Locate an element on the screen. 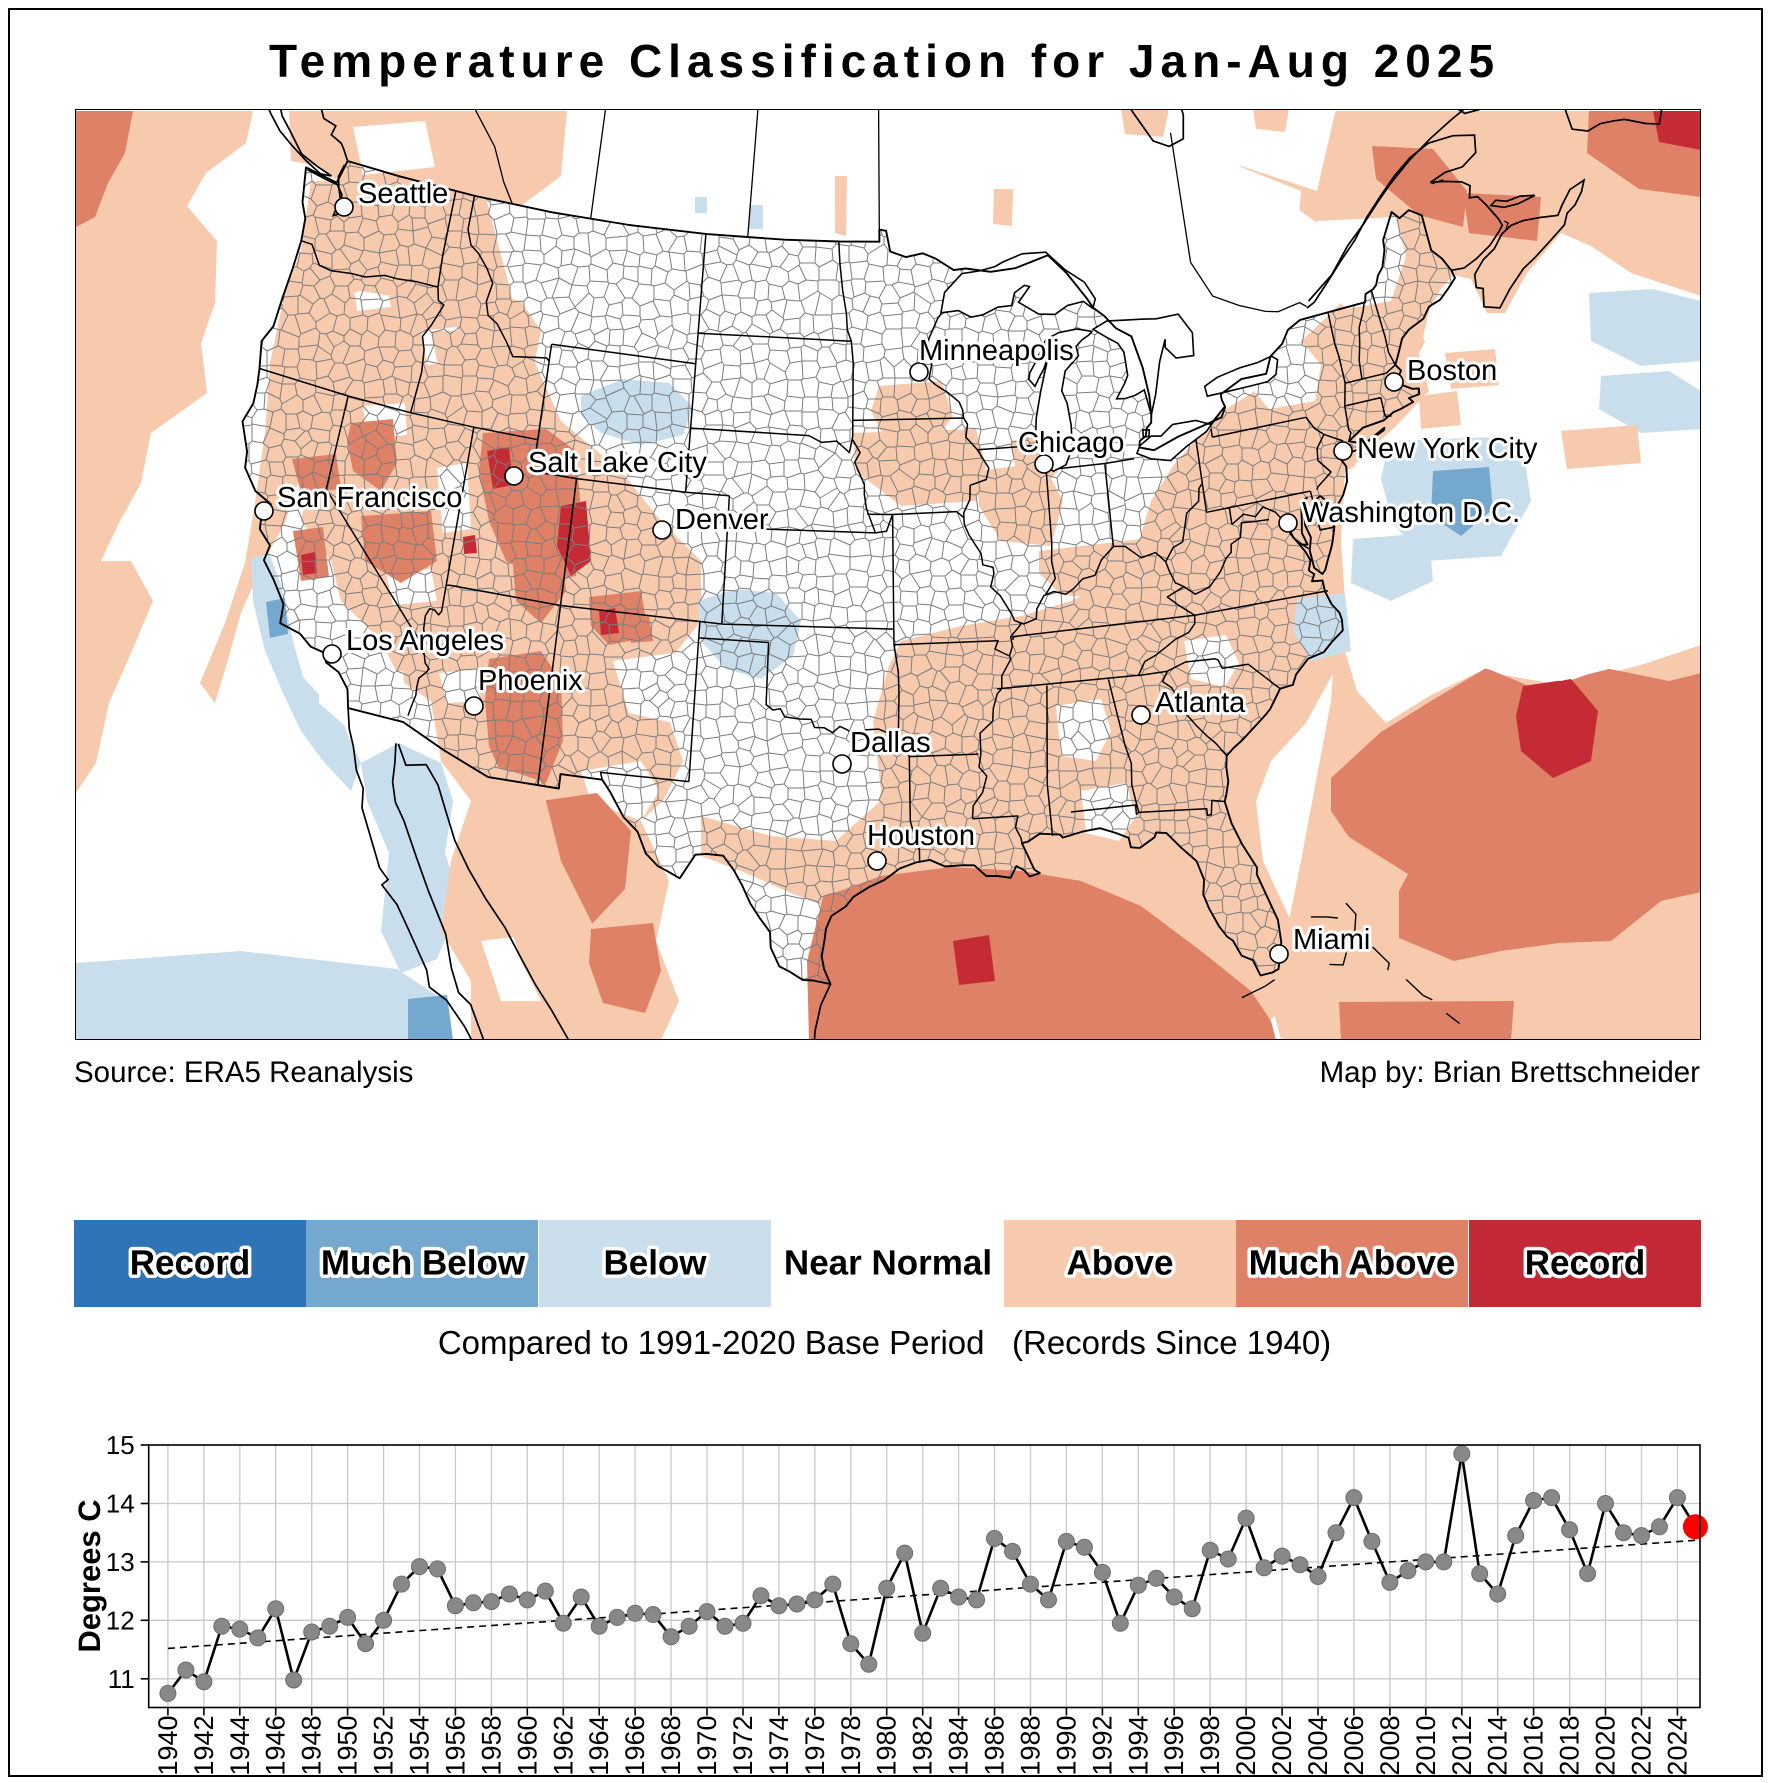 This screenshot has width=1769, height=1783. svg-text: 2016 is located at coordinates (1534, 1746).